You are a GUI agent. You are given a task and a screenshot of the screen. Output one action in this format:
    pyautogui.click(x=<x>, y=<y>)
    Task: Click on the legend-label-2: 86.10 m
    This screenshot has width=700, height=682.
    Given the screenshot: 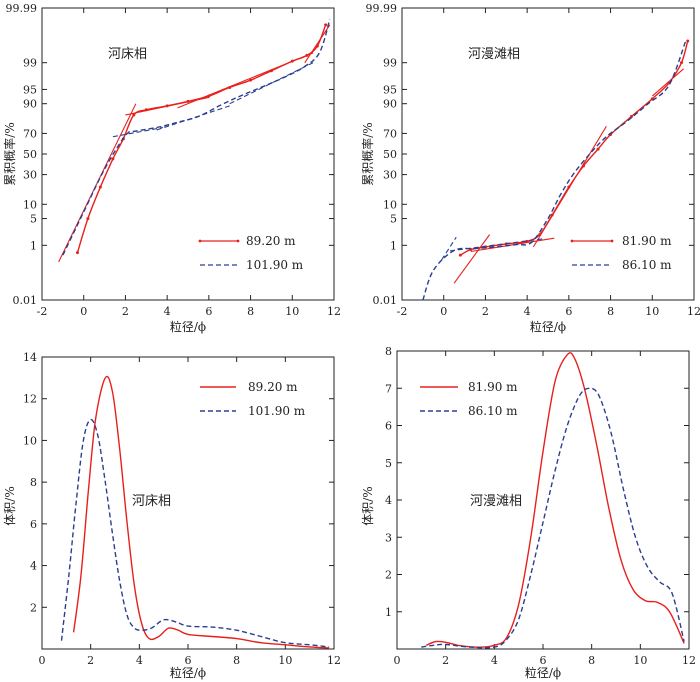 What is the action you would take?
    pyautogui.click(x=493, y=411)
    